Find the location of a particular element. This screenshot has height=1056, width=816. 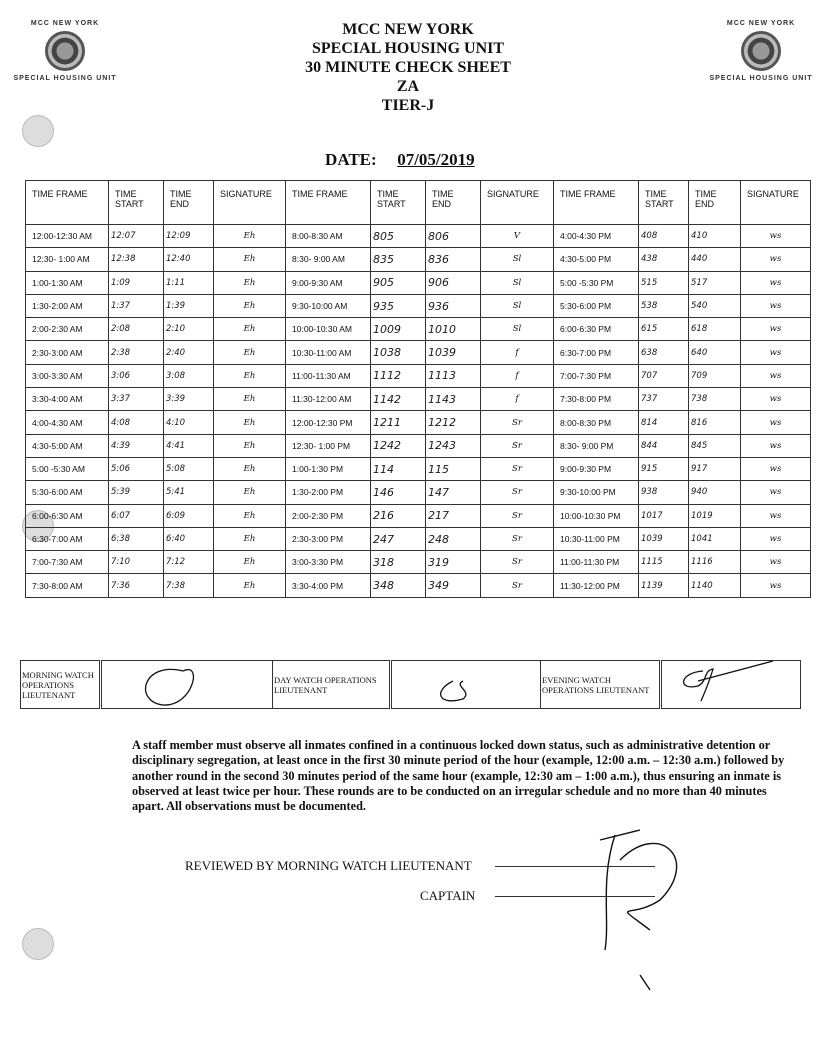

time-end-cell: 12:40 is located at coordinates (188, 259).